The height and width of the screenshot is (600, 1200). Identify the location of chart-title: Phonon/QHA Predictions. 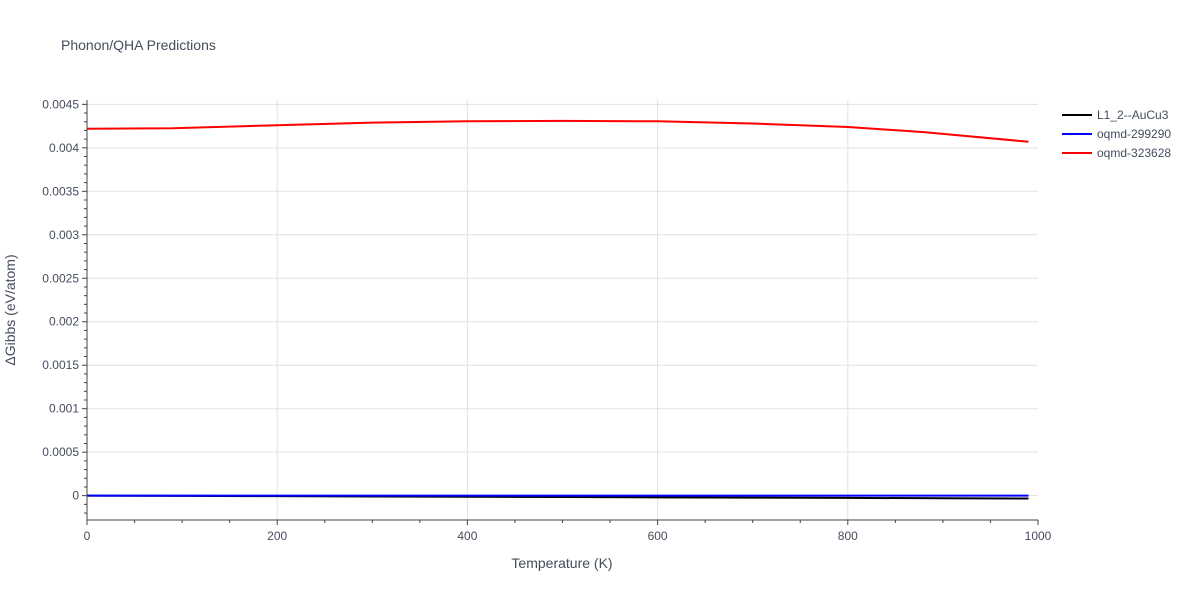
(138, 45).